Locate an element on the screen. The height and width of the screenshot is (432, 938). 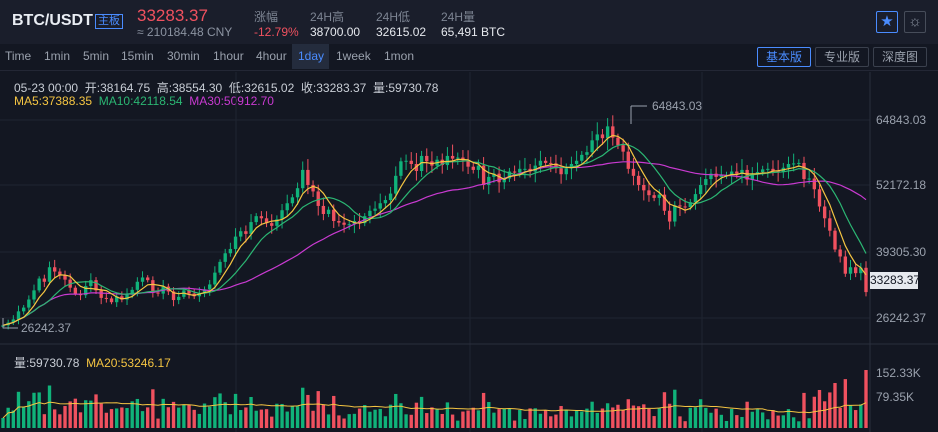
cny-price: ≈ 210184.48 CNY is located at coordinates (185, 32).